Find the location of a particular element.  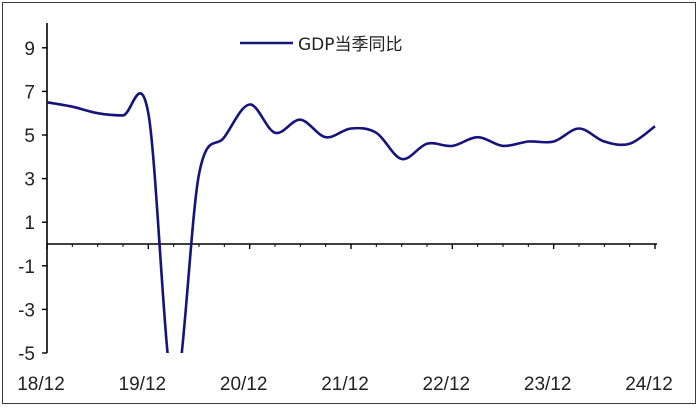

y-tick-label: 3 is located at coordinates (29, 180).